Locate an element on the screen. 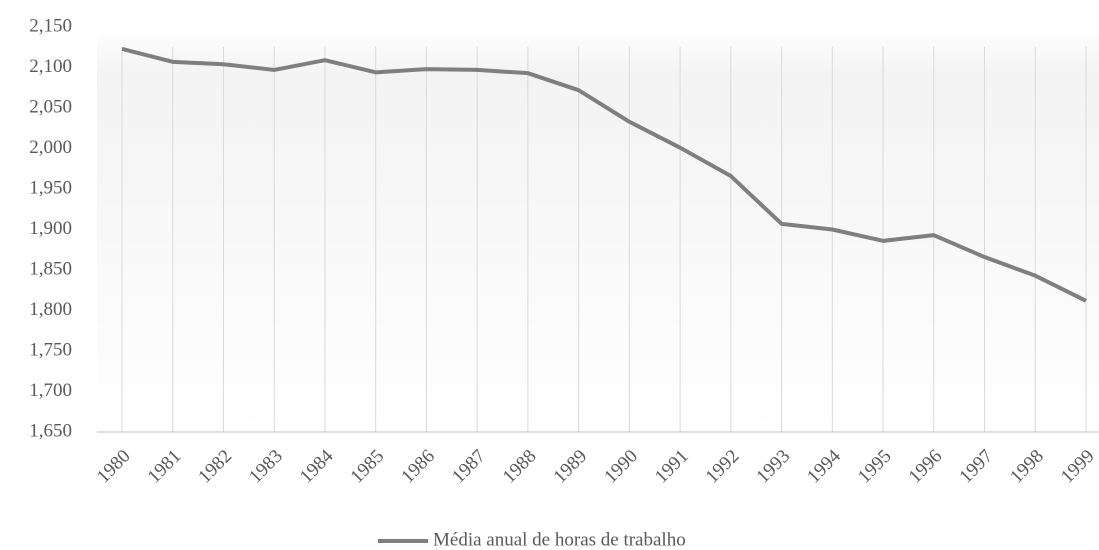 The image size is (1099, 550). x-tick-label: 1987 is located at coordinates (469, 467).